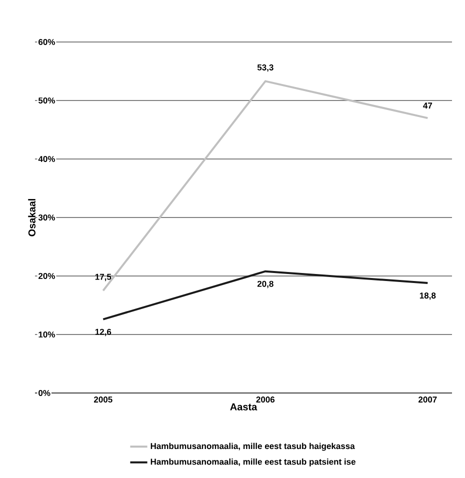 Image resolution: width=465 pixels, height=478 pixels. I want to click on data-label: 12,6, so click(103, 332).